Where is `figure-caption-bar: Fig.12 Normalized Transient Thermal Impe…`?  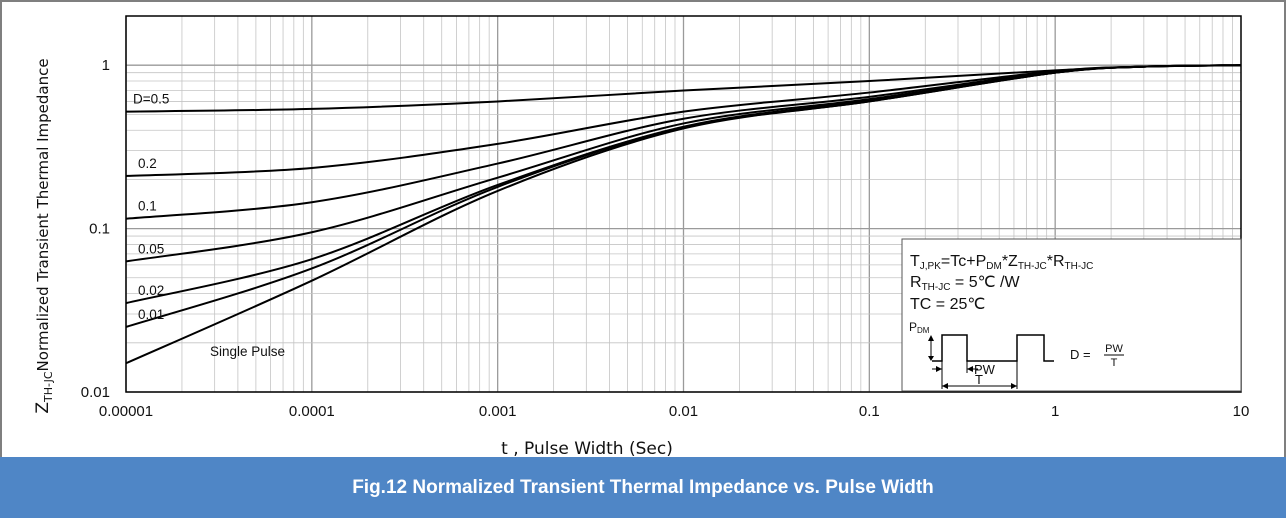
figure-caption-bar: Fig.12 Normalized Transient Thermal Impe… is located at coordinates (643, 487).